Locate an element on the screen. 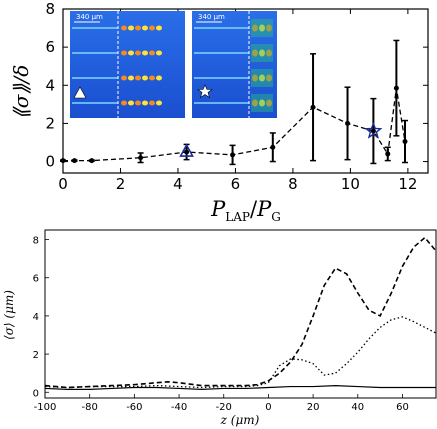 The height and width of the screenshot is (429, 437). x-tick-label: 2 is located at coordinates (121, 184).